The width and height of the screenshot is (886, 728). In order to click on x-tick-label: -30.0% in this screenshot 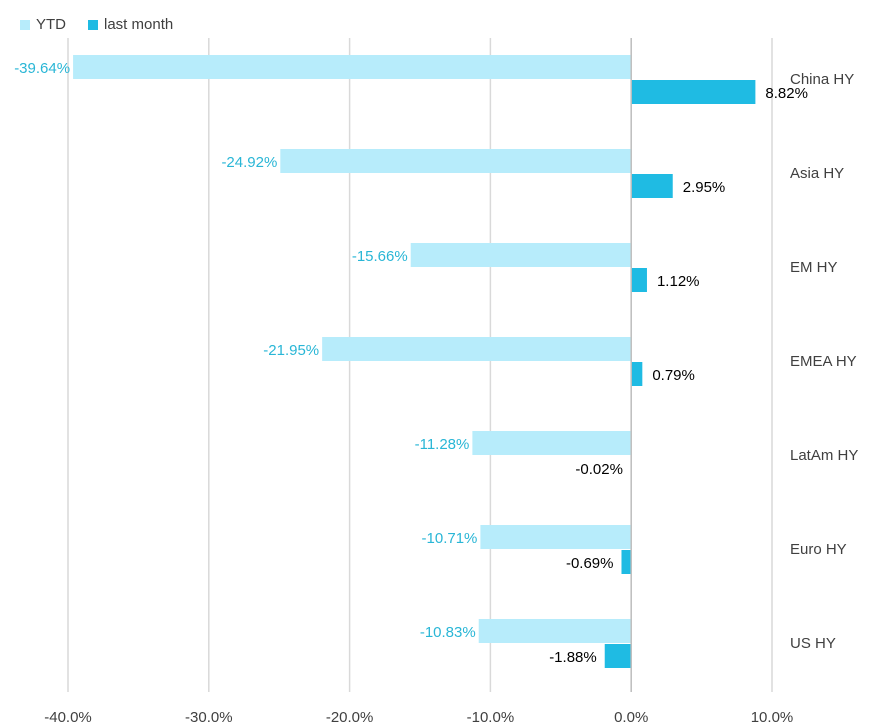, I will do `click(209, 717)`.